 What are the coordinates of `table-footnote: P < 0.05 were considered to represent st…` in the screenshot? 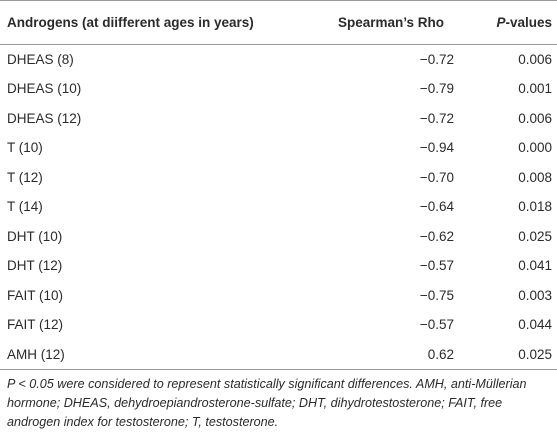 It's located at (267, 403).